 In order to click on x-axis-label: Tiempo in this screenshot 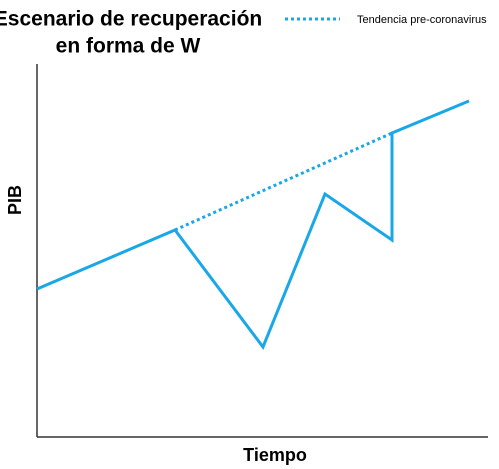, I will do `click(275, 455)`.